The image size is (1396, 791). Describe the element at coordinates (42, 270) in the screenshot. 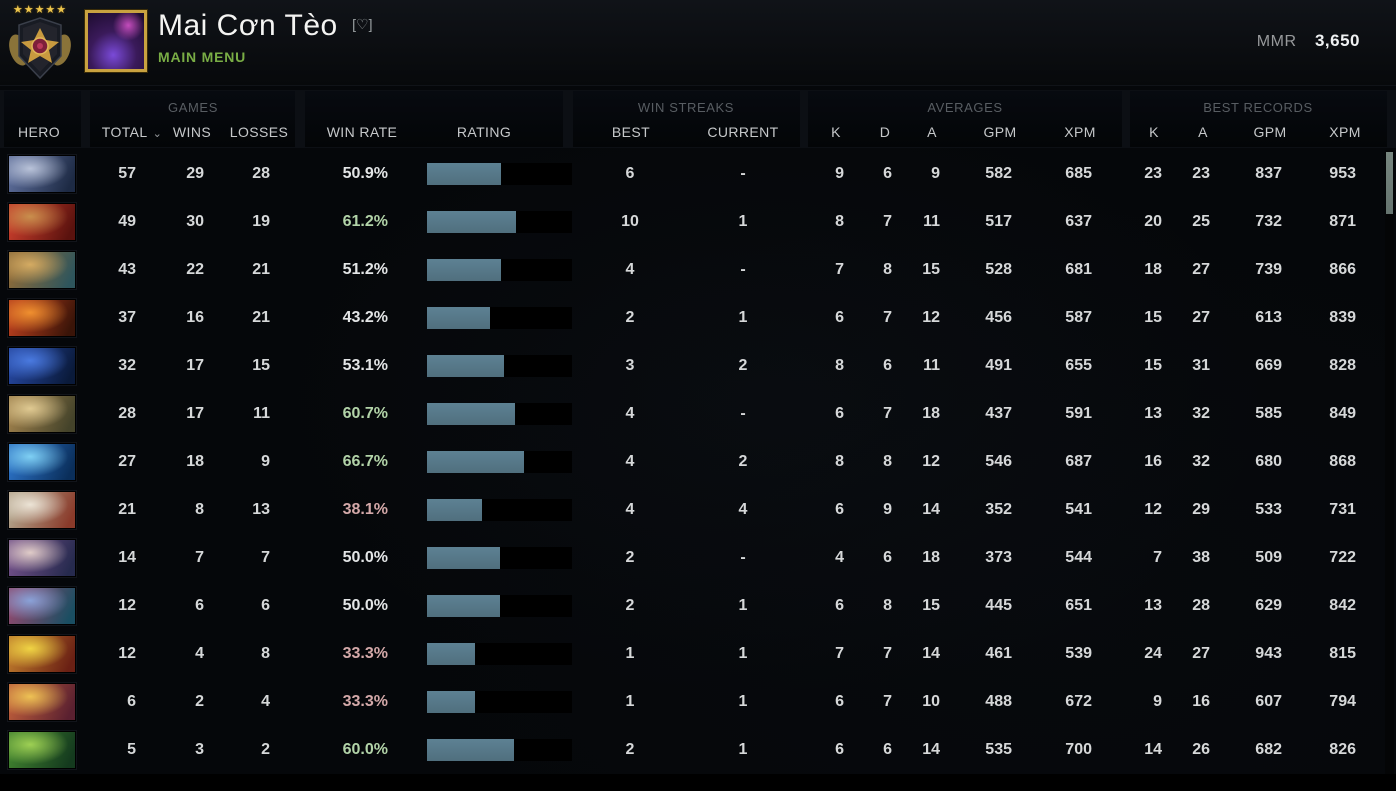

I see `hero-portrait-bristleback` at that location.